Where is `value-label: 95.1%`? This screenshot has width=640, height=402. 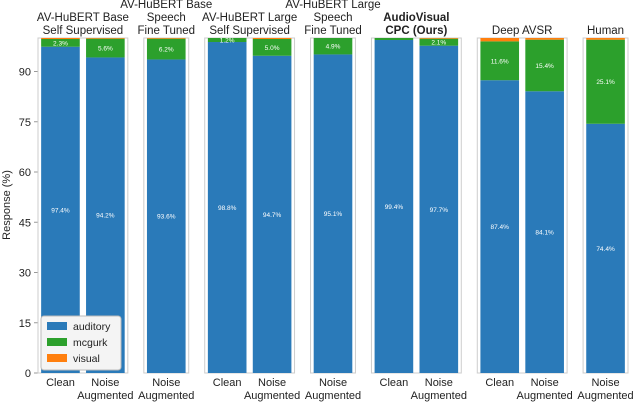
value-label: 95.1% is located at coordinates (333, 214).